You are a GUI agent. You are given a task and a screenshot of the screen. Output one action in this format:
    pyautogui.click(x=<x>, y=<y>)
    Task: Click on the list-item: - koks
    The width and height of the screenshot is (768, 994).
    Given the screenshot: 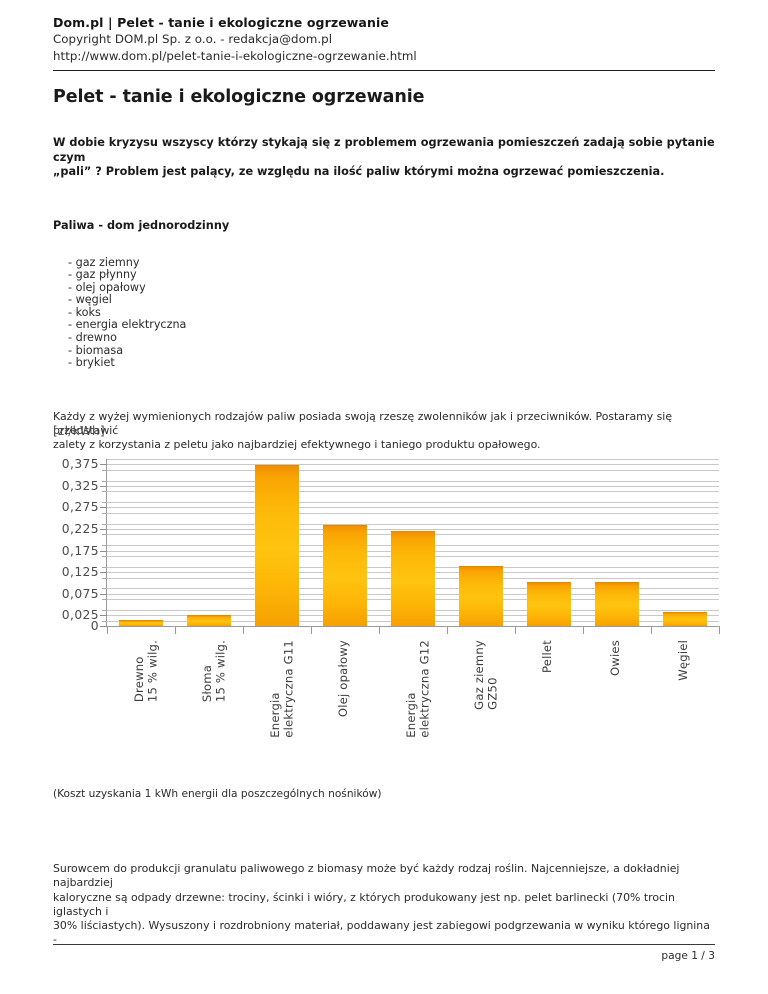 What is the action you would take?
    pyautogui.click(x=84, y=312)
    